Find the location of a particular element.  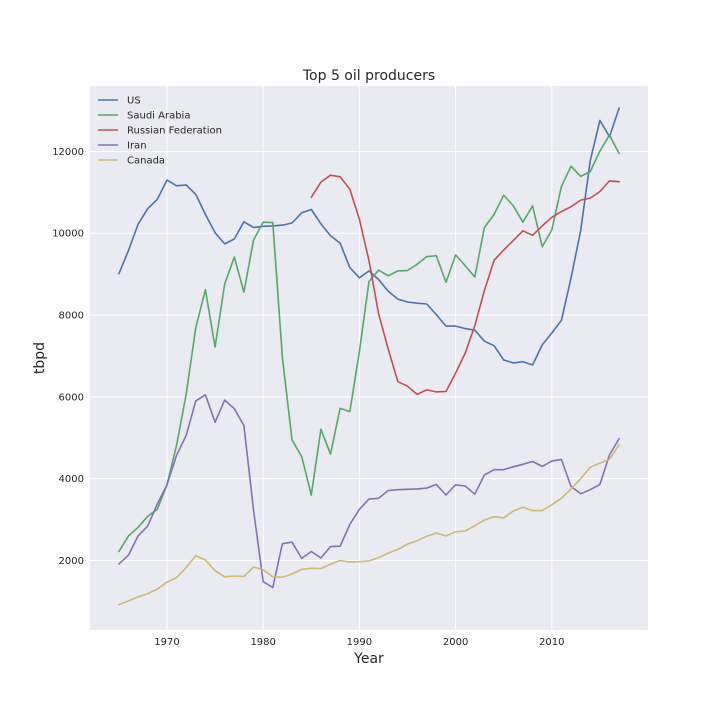

x-tick-label: 2010 is located at coordinates (551, 642).